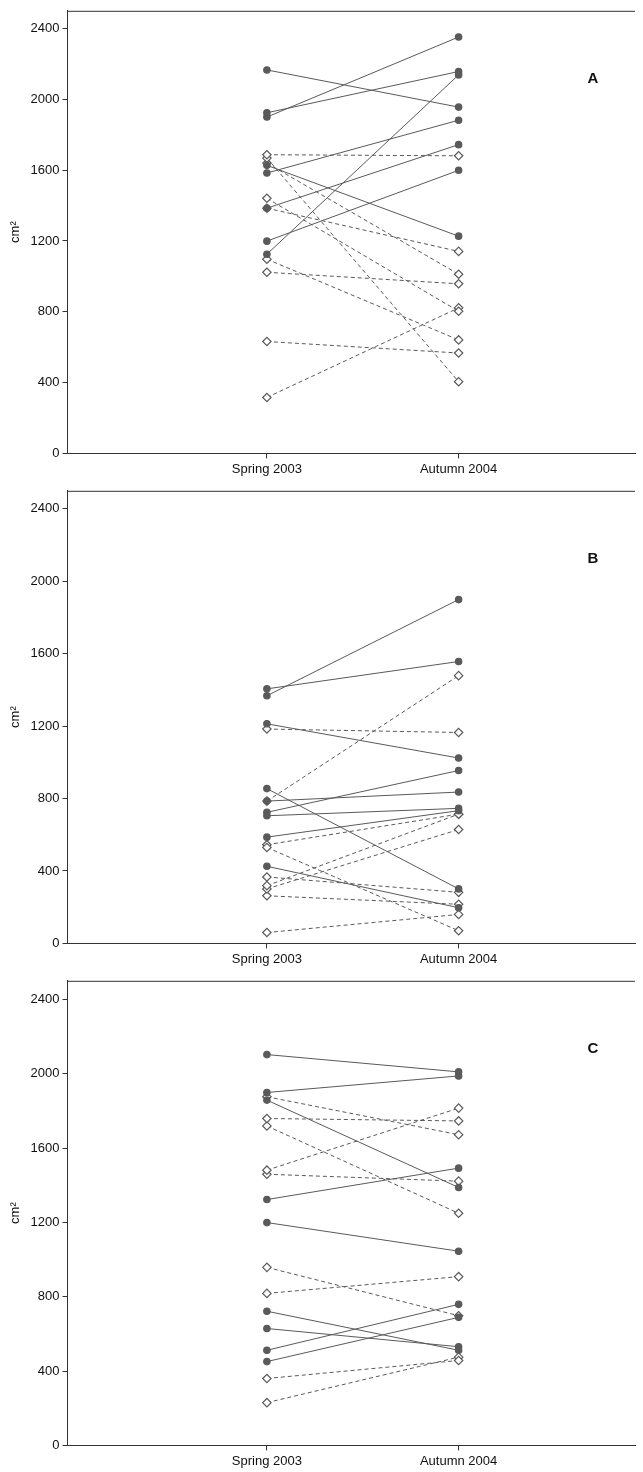 The image size is (643, 1472). Describe the element at coordinates (593, 1047) in the screenshot. I see `annotation: C` at that location.